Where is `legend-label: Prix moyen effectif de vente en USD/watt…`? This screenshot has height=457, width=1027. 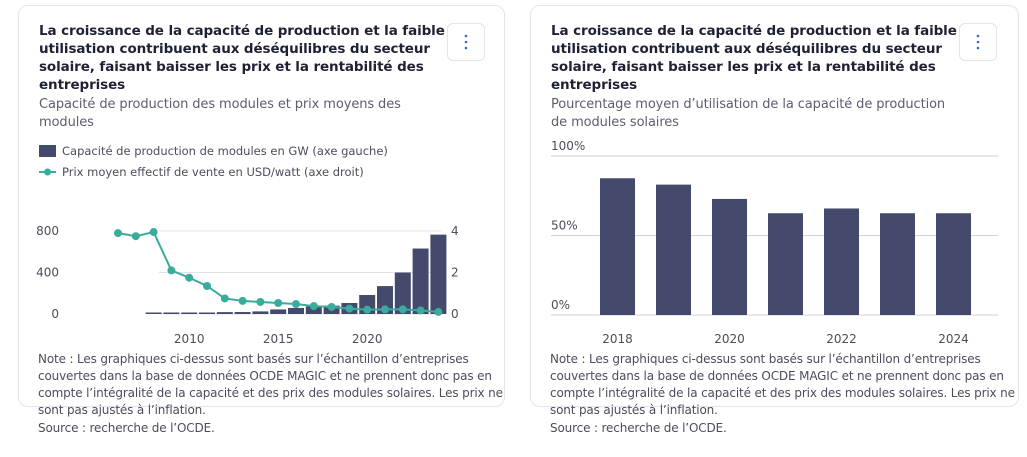 legend-label: Prix moyen effectif de vente en USD/watt… is located at coordinates (213, 171).